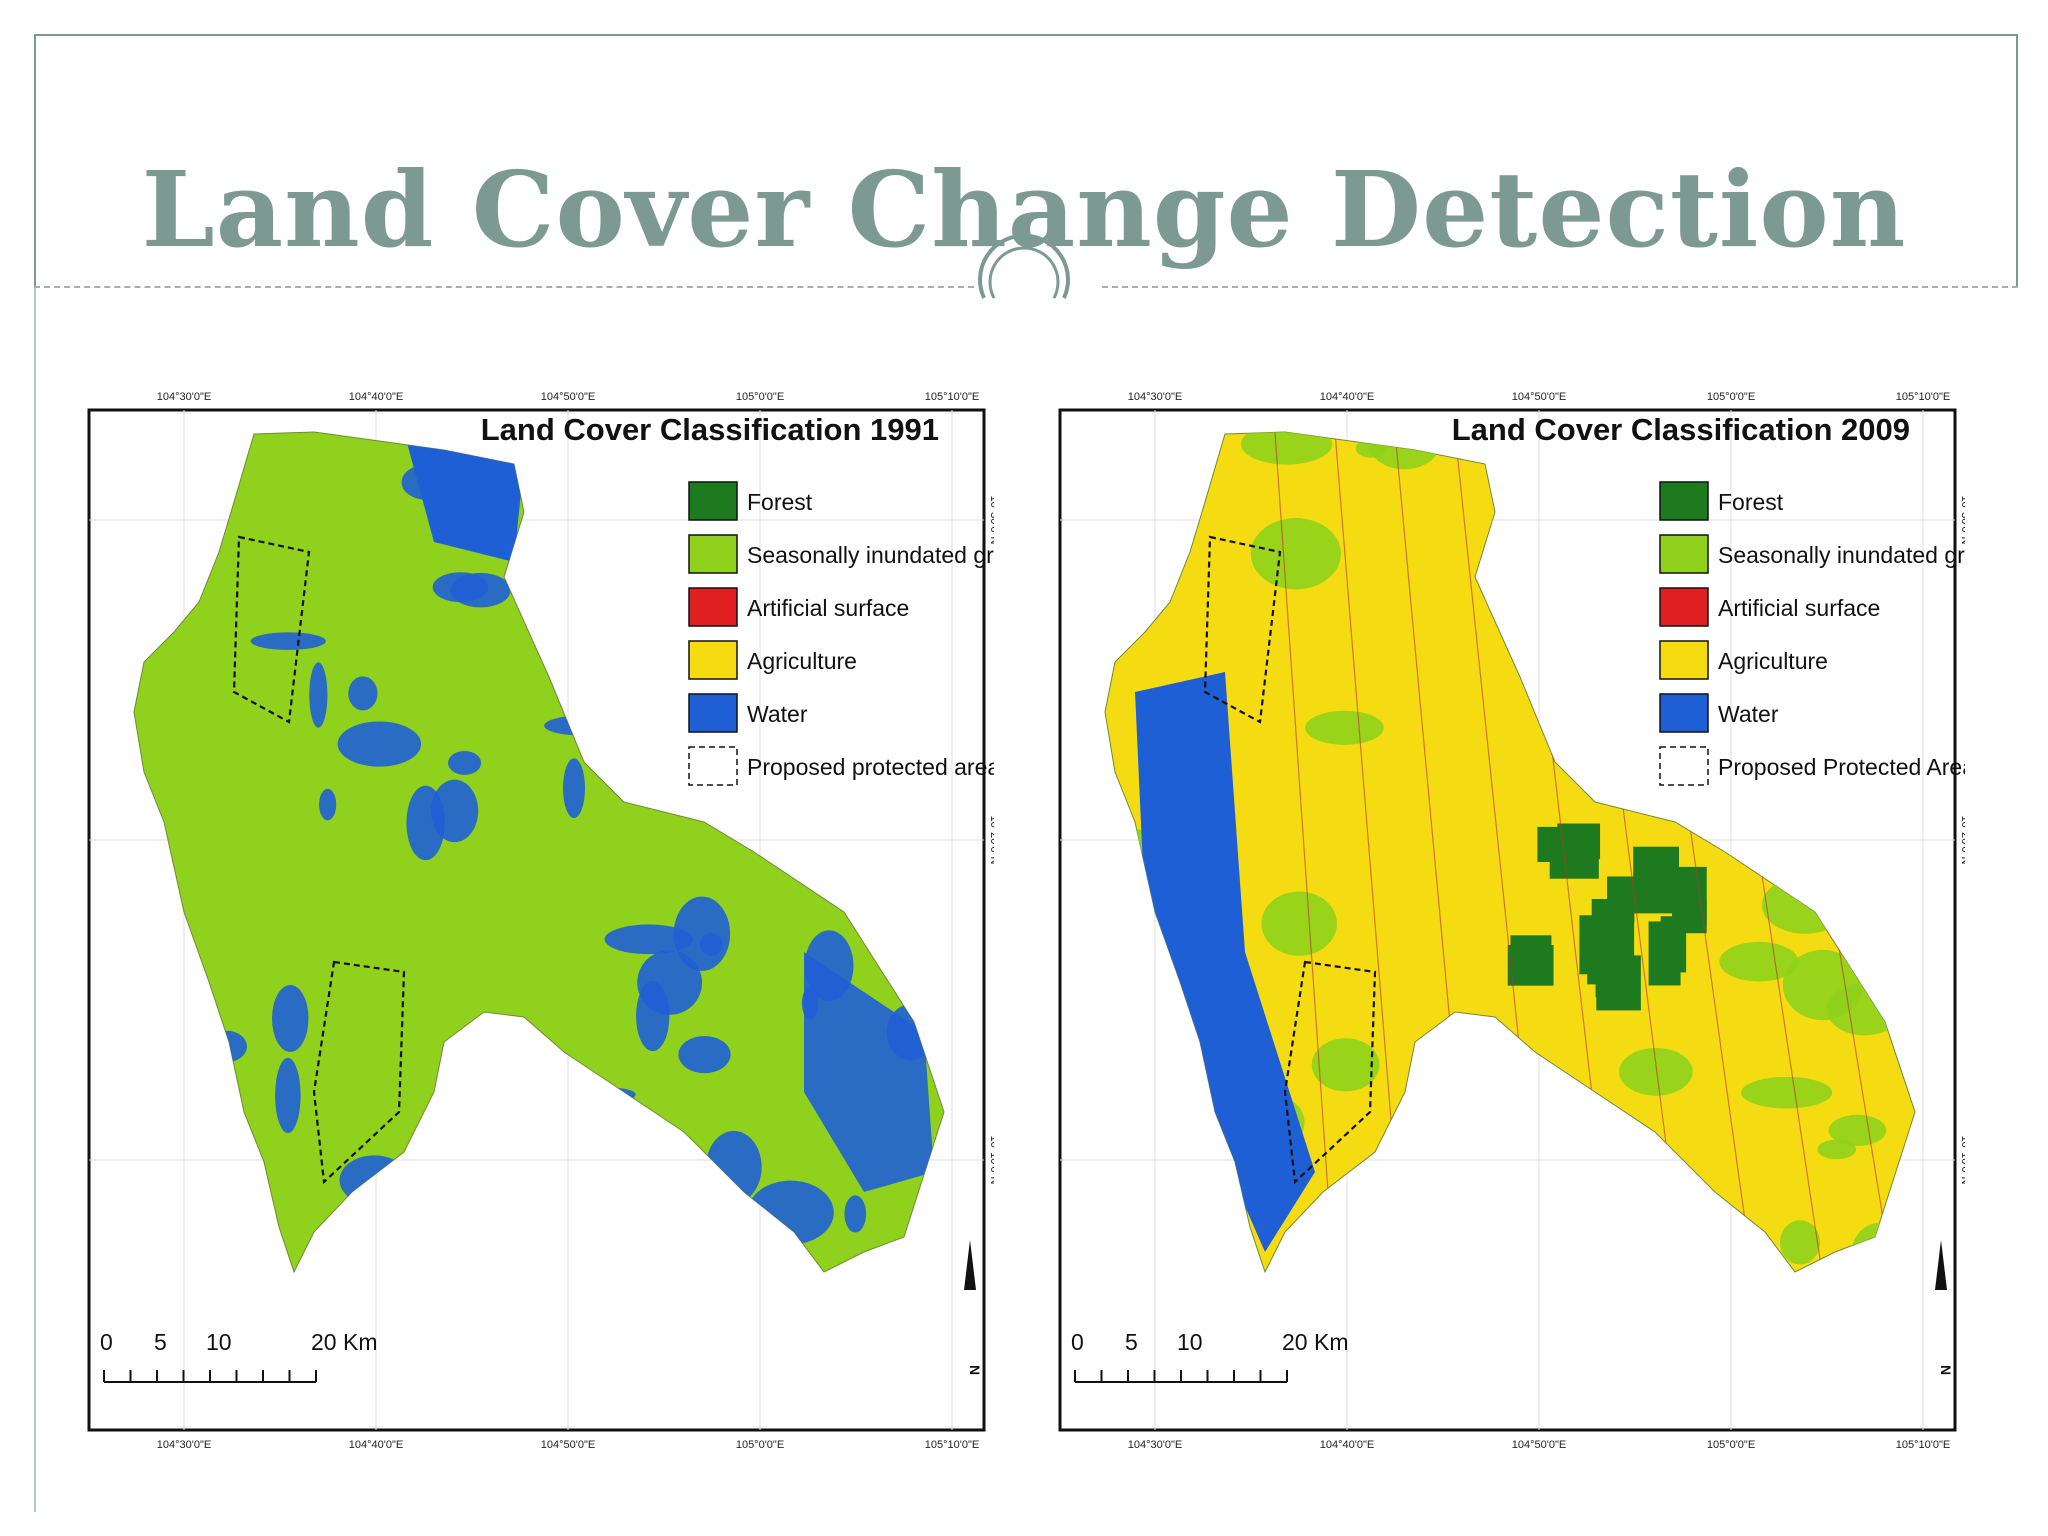 This screenshot has height=1536, width=2048. What do you see at coordinates (1055, 1159) in the screenshot?
I see `left-coordinate-label: 10°10'0"N` at bounding box center [1055, 1159].